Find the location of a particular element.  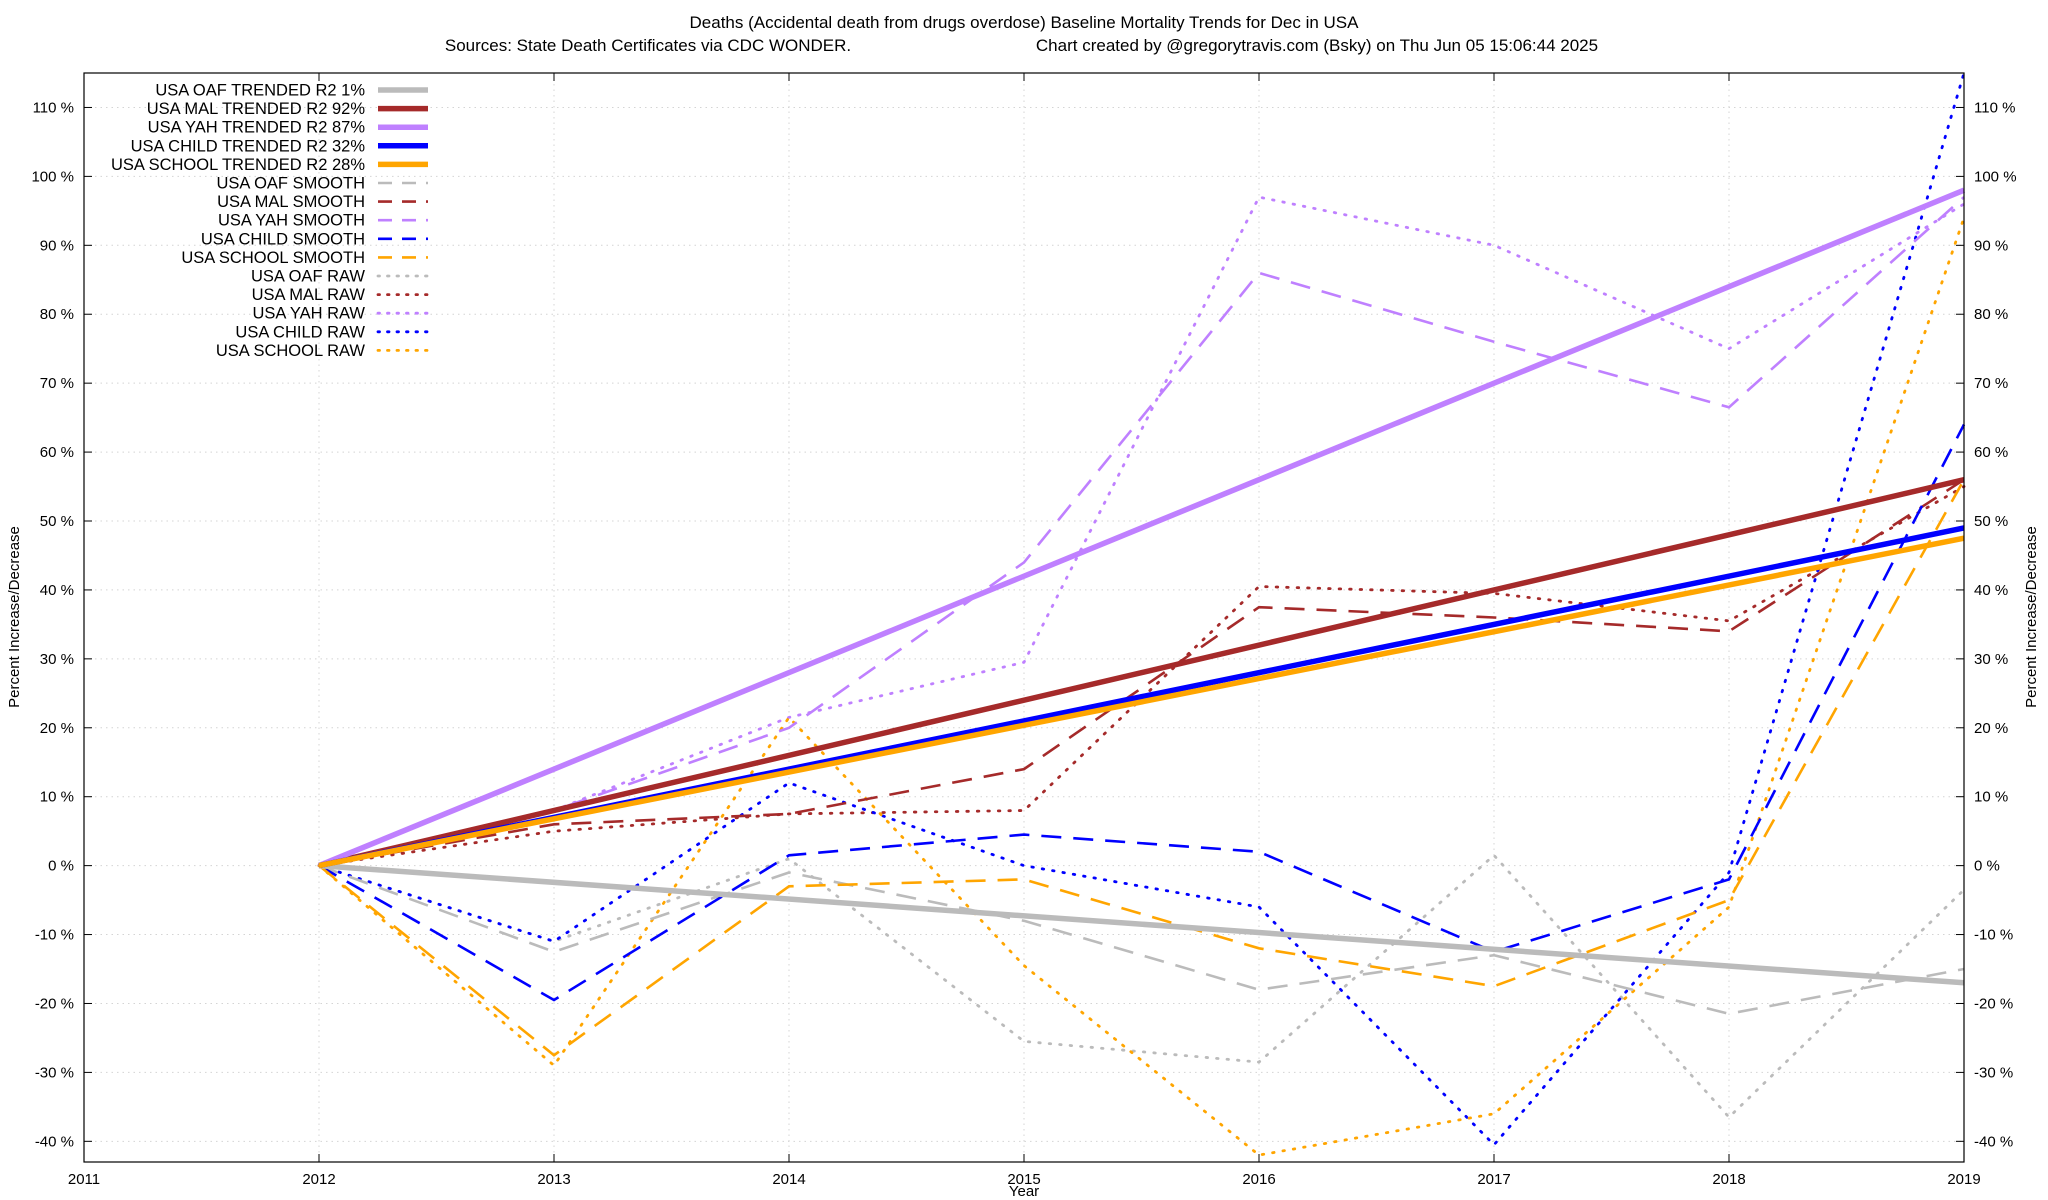

y-tick-label-right: -20 % is located at coordinates (1993, 1003).